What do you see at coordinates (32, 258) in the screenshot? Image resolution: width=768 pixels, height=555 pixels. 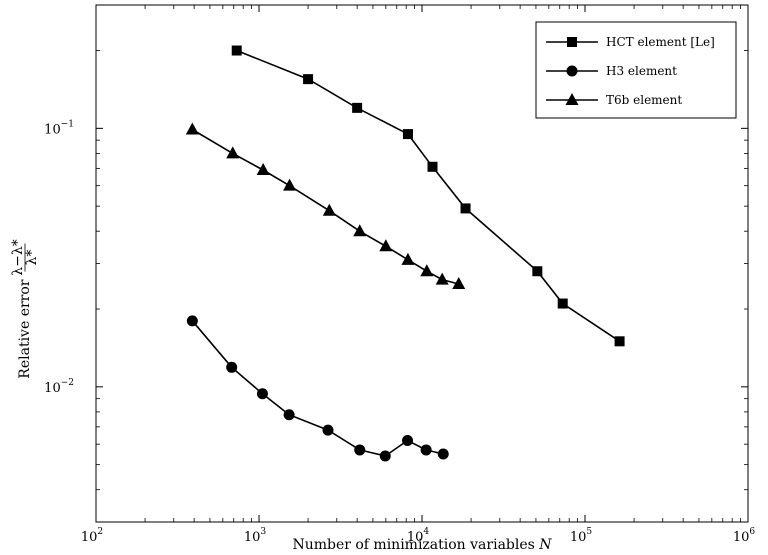 I see `y-axis-label-denominator: λ*` at bounding box center [32, 258].